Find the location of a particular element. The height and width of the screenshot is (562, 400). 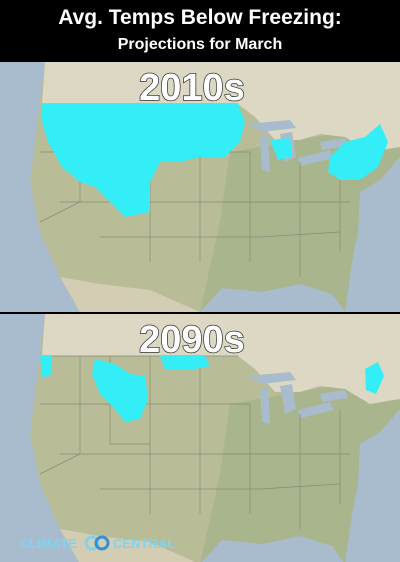

subtitle: Projections for March is located at coordinates (200, 44).